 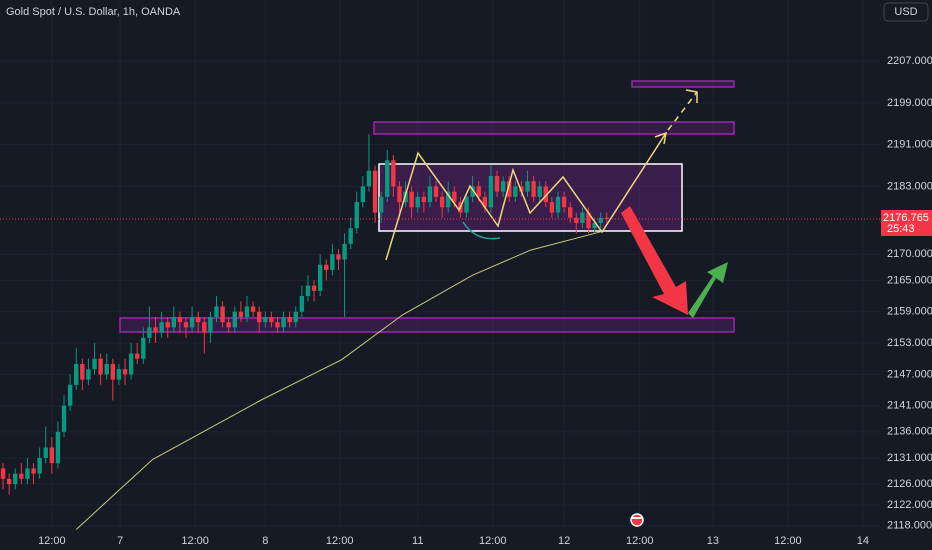 I want to click on x-tick-label: 7, so click(x=120, y=541).